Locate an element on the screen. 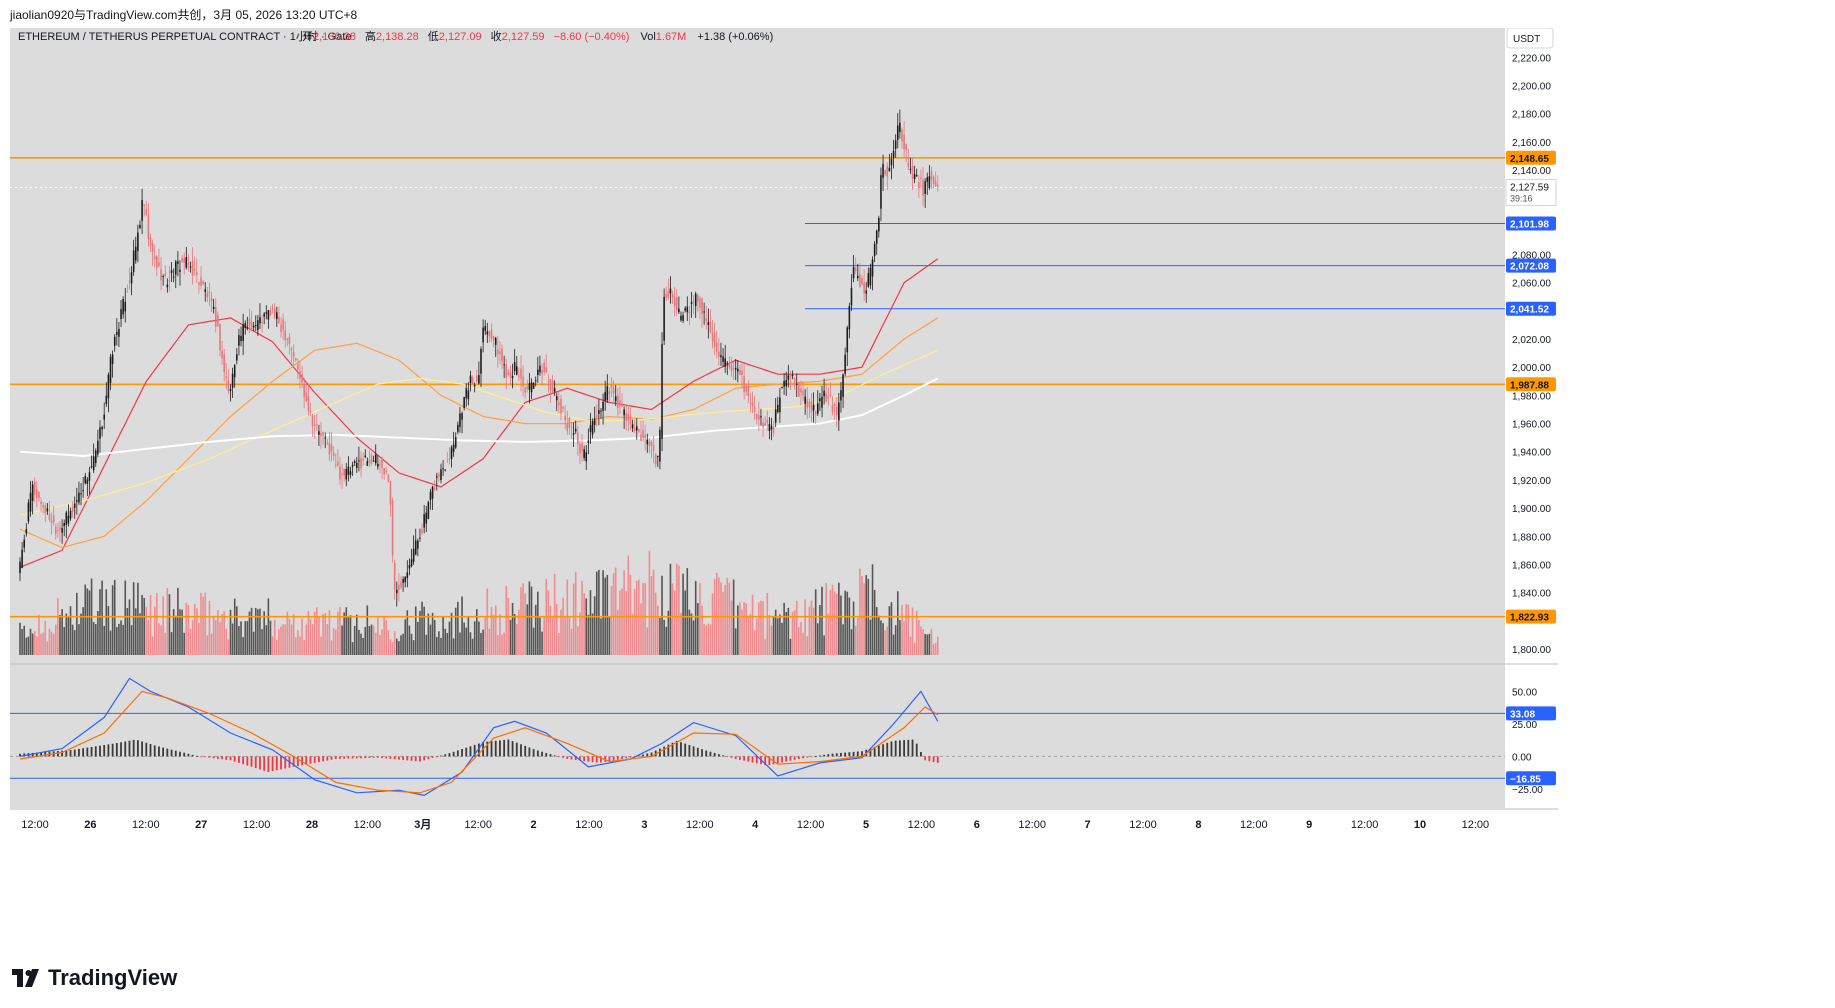 This screenshot has height=1008, width=1835. price-axis-tick: 1,880.00 is located at coordinates (1531, 537).